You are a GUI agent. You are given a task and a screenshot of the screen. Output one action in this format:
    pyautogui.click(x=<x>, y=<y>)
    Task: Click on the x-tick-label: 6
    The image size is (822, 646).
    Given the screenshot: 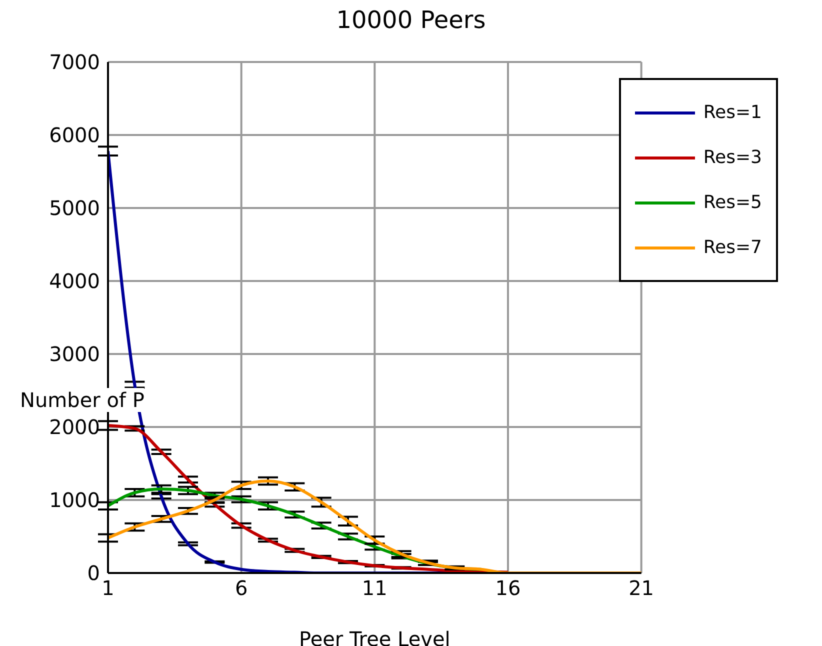 What is the action you would take?
    pyautogui.click(x=241, y=588)
    